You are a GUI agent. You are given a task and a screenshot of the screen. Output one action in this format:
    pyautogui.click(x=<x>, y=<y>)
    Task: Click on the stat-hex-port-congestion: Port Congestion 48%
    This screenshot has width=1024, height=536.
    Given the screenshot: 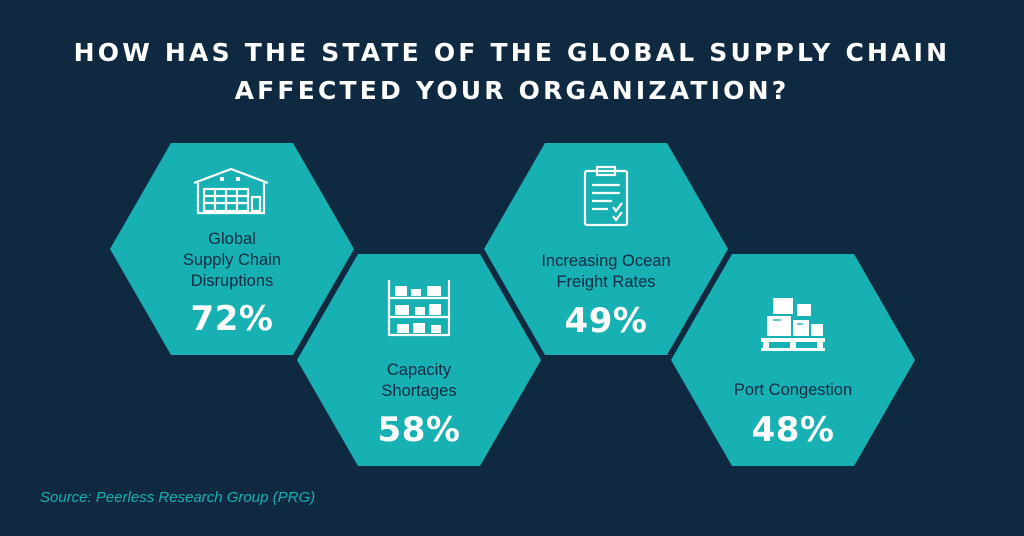 What is the action you would take?
    pyautogui.click(x=793, y=360)
    